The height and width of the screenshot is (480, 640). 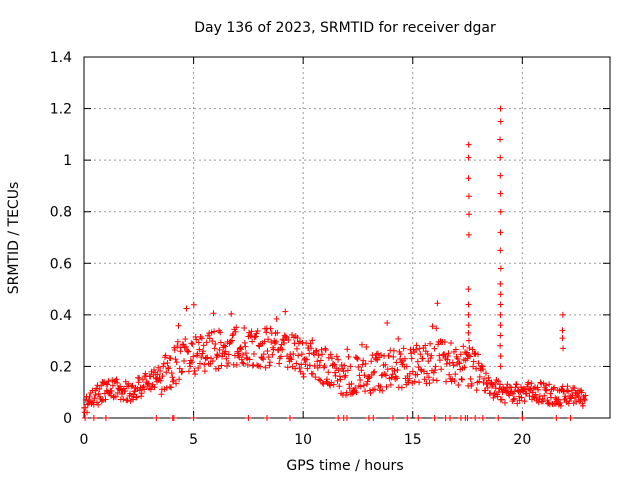 What do you see at coordinates (61, 110) in the screenshot?
I see `y-tick-label: 1.2` at bounding box center [61, 110].